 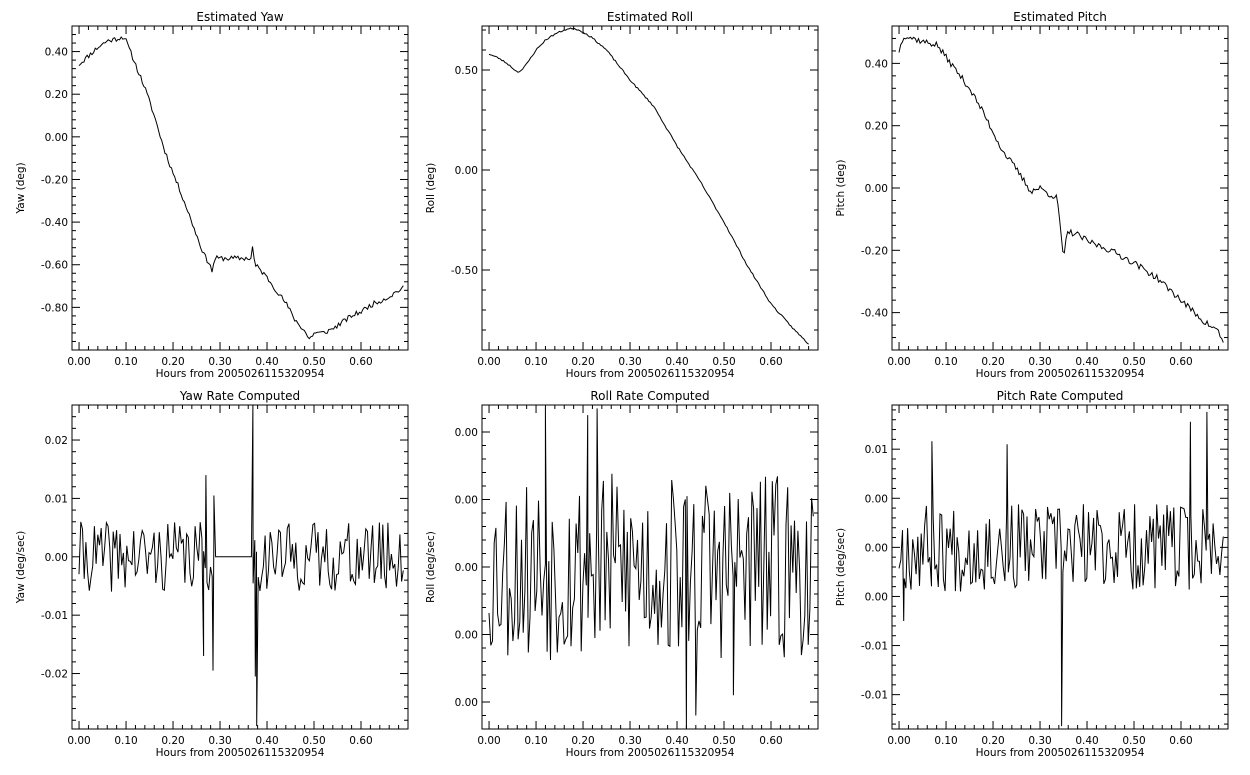 I want to click on chart3-xtick-label: 0.60, so click(x=360, y=741).